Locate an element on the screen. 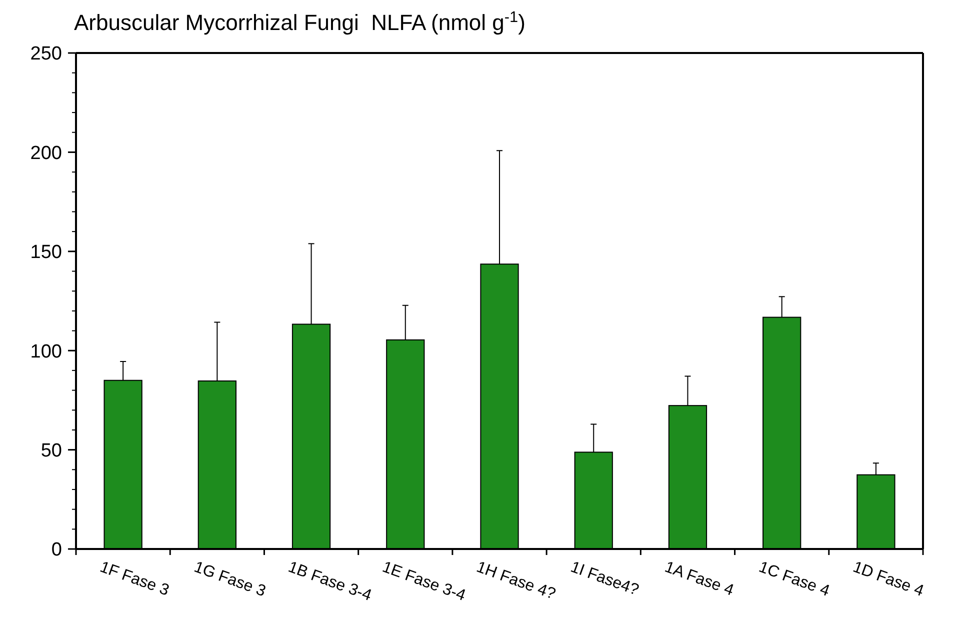  y-tick-label: 250 is located at coordinates (46, 54).